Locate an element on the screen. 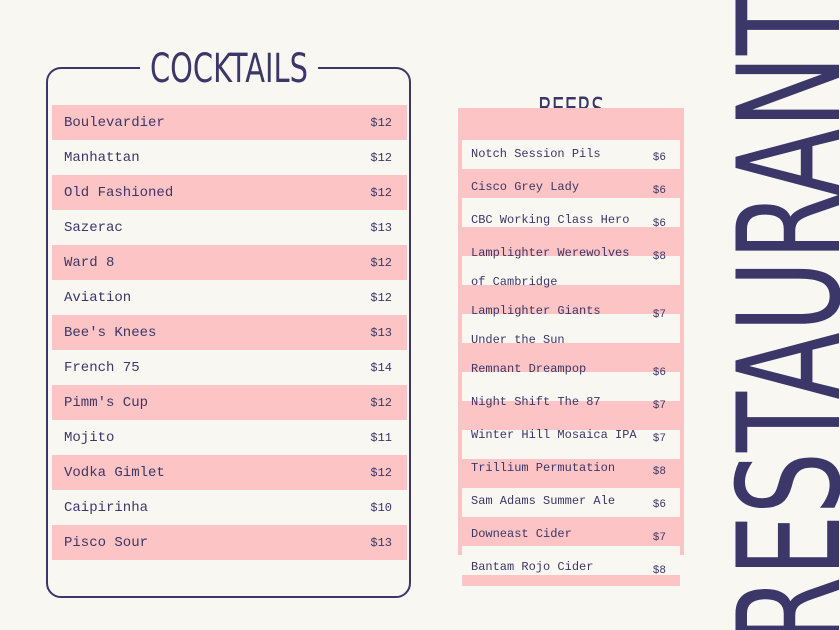  beer-row: Lamplighter Werewolves of Cambridge $8 is located at coordinates (571, 268).